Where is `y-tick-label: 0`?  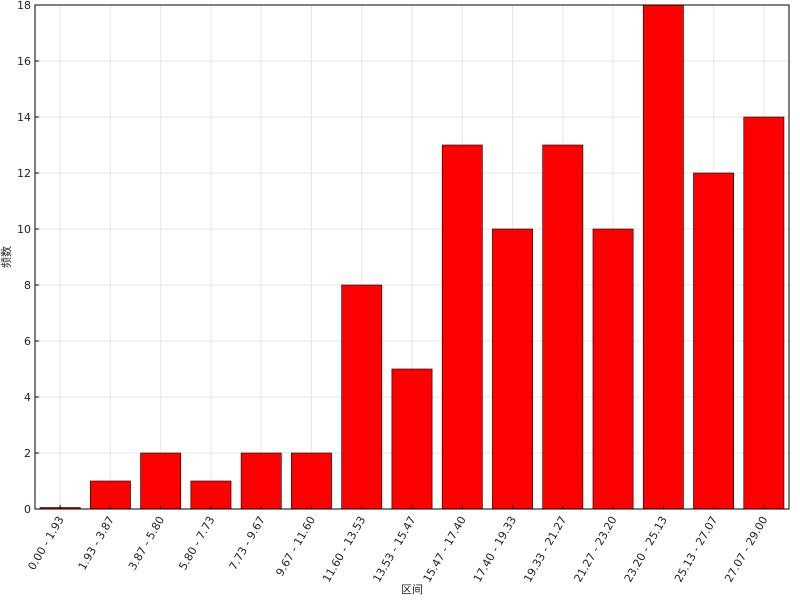 y-tick-label: 0 is located at coordinates (27, 509).